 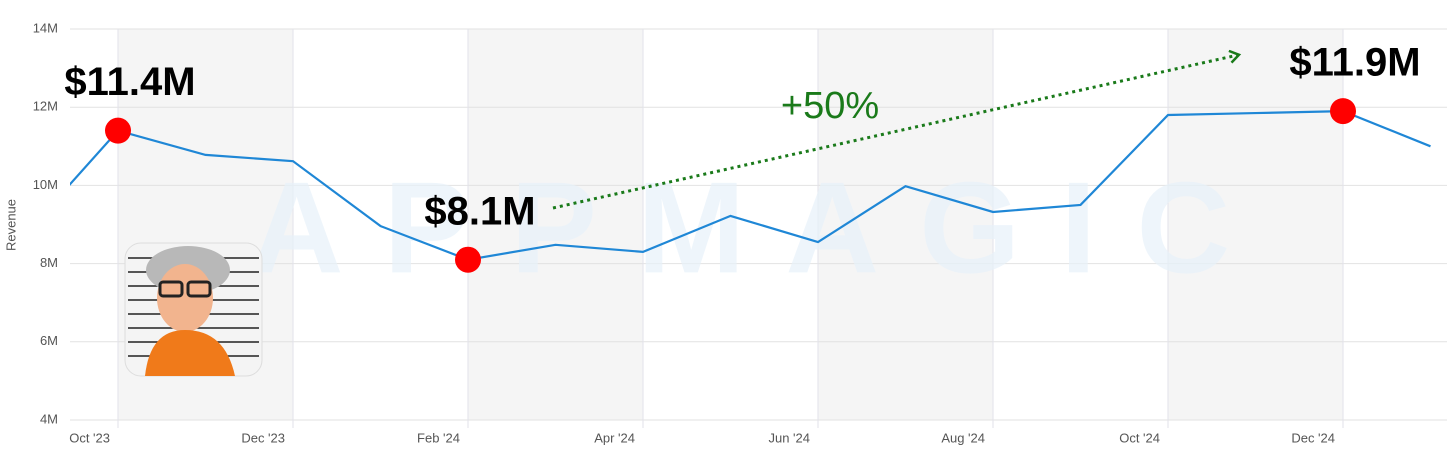 What do you see at coordinates (193, 309) in the screenshot?
I see `app-icon` at bounding box center [193, 309].